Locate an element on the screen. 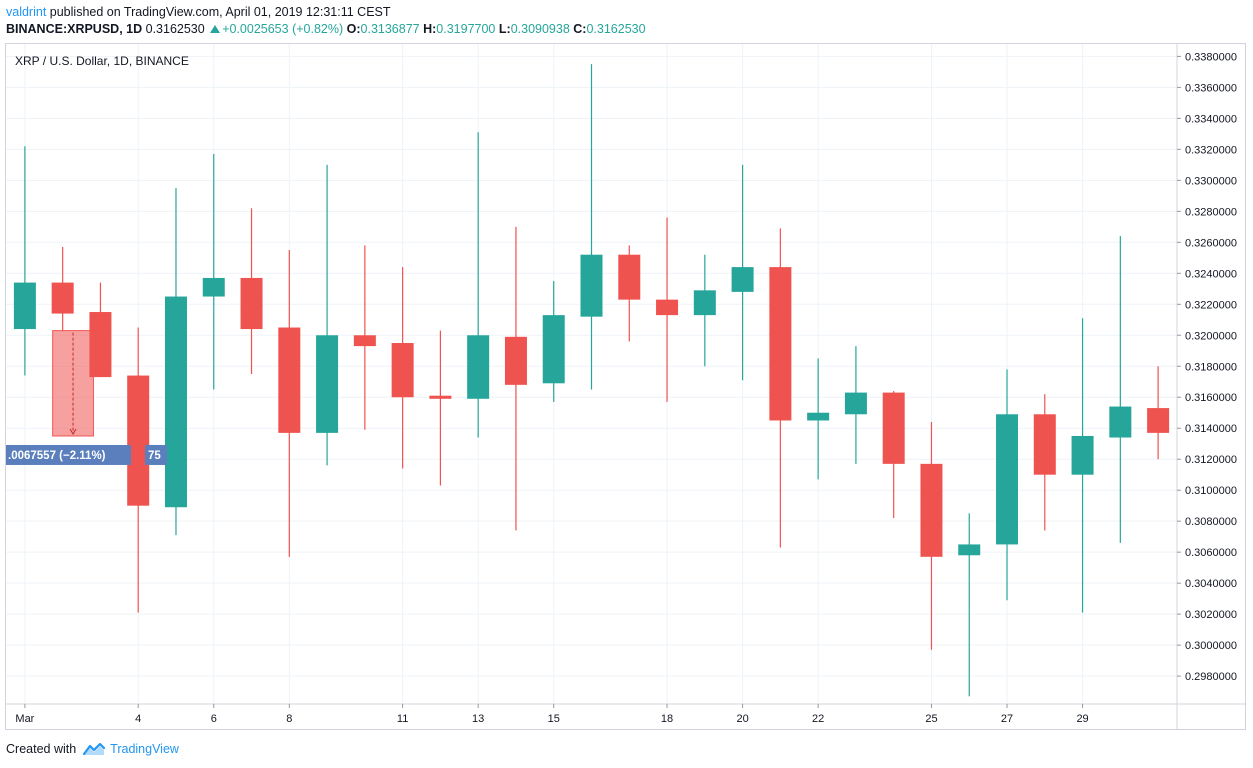 The height and width of the screenshot is (768, 1253). price-change: +0.0025653 (+0.82%) is located at coordinates (283, 29).